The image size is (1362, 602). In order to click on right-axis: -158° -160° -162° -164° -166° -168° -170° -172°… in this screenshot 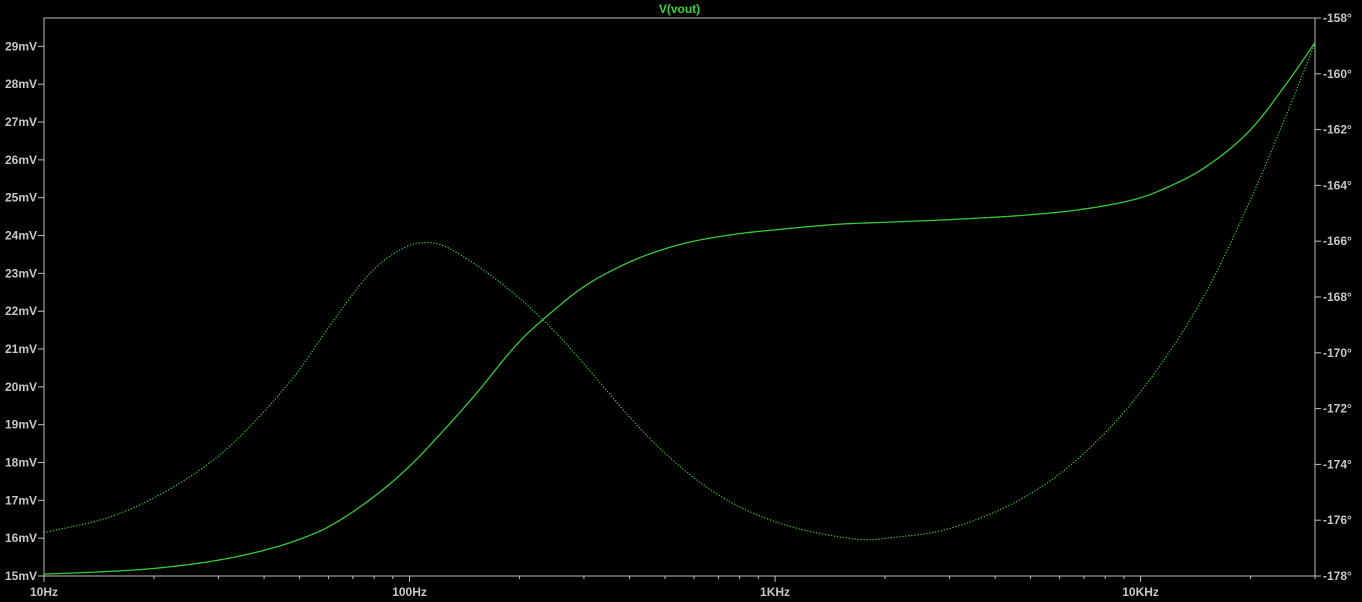, I will do `click(1333, 297)`.